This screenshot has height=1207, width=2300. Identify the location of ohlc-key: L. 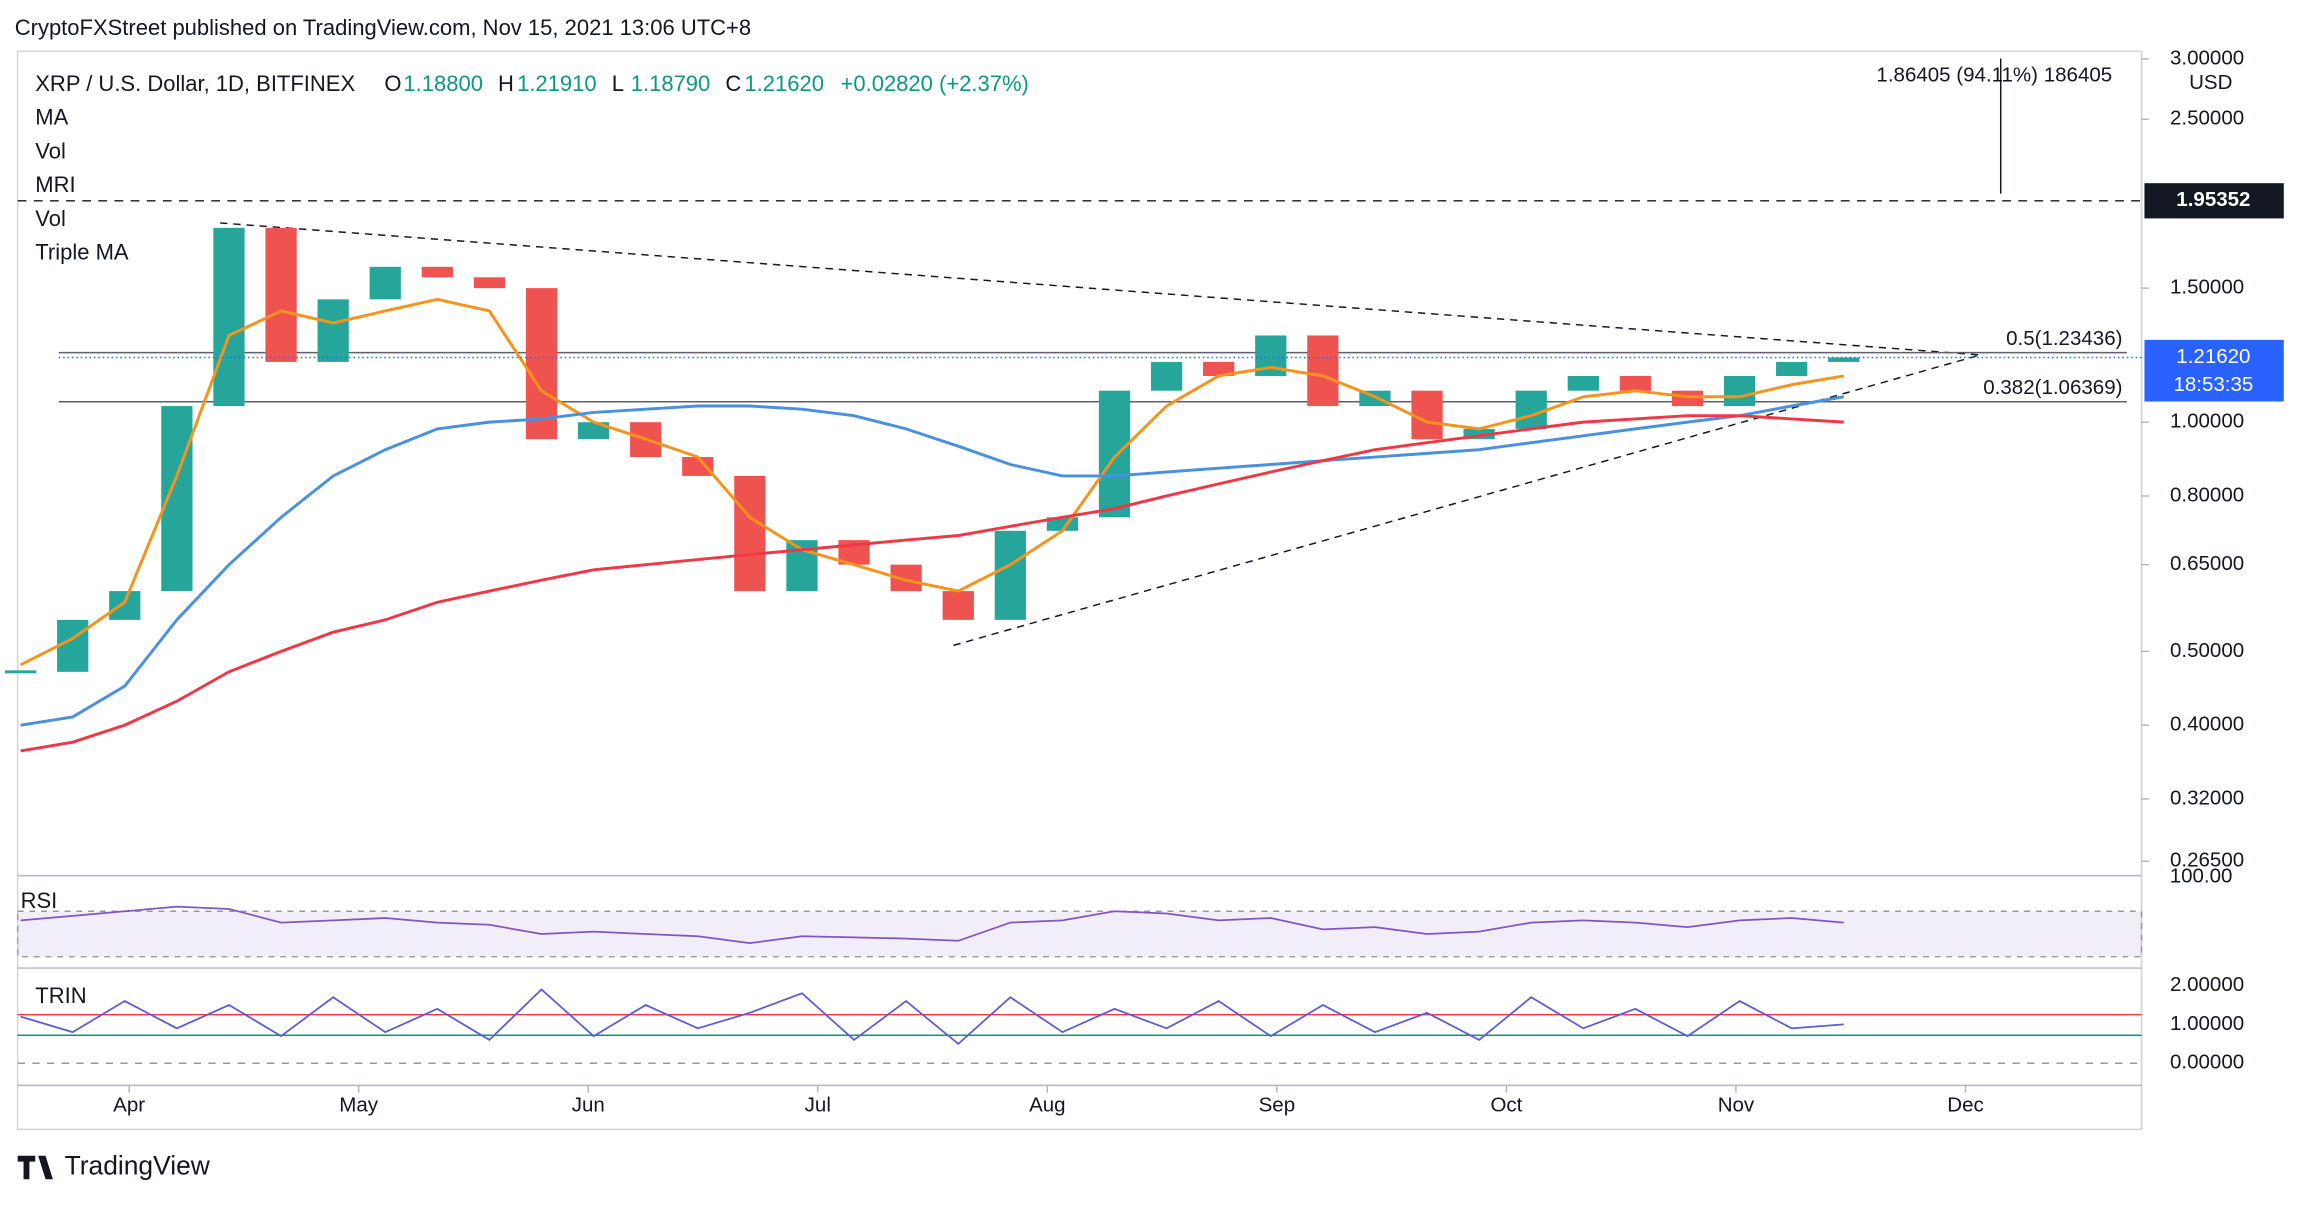
(618, 83).